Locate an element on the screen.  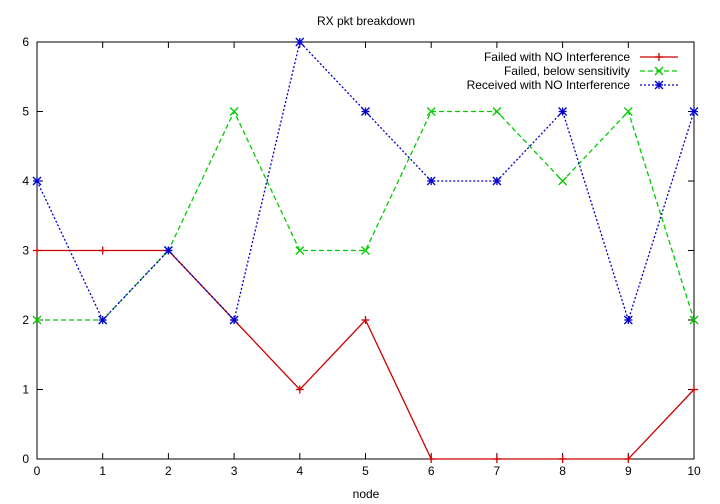
x-tick-label: 4 is located at coordinates (299, 471).